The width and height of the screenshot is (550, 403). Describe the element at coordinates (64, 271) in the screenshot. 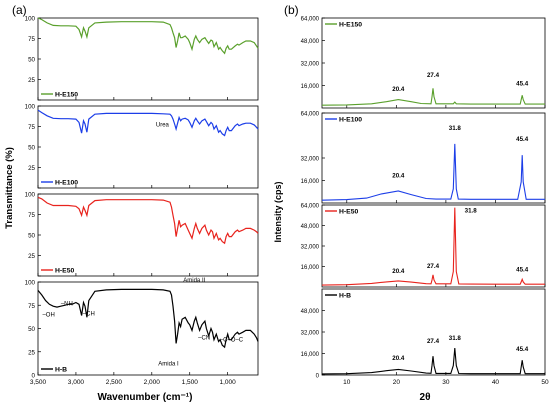

I see `ftir-legend-label: H-E50` at that location.